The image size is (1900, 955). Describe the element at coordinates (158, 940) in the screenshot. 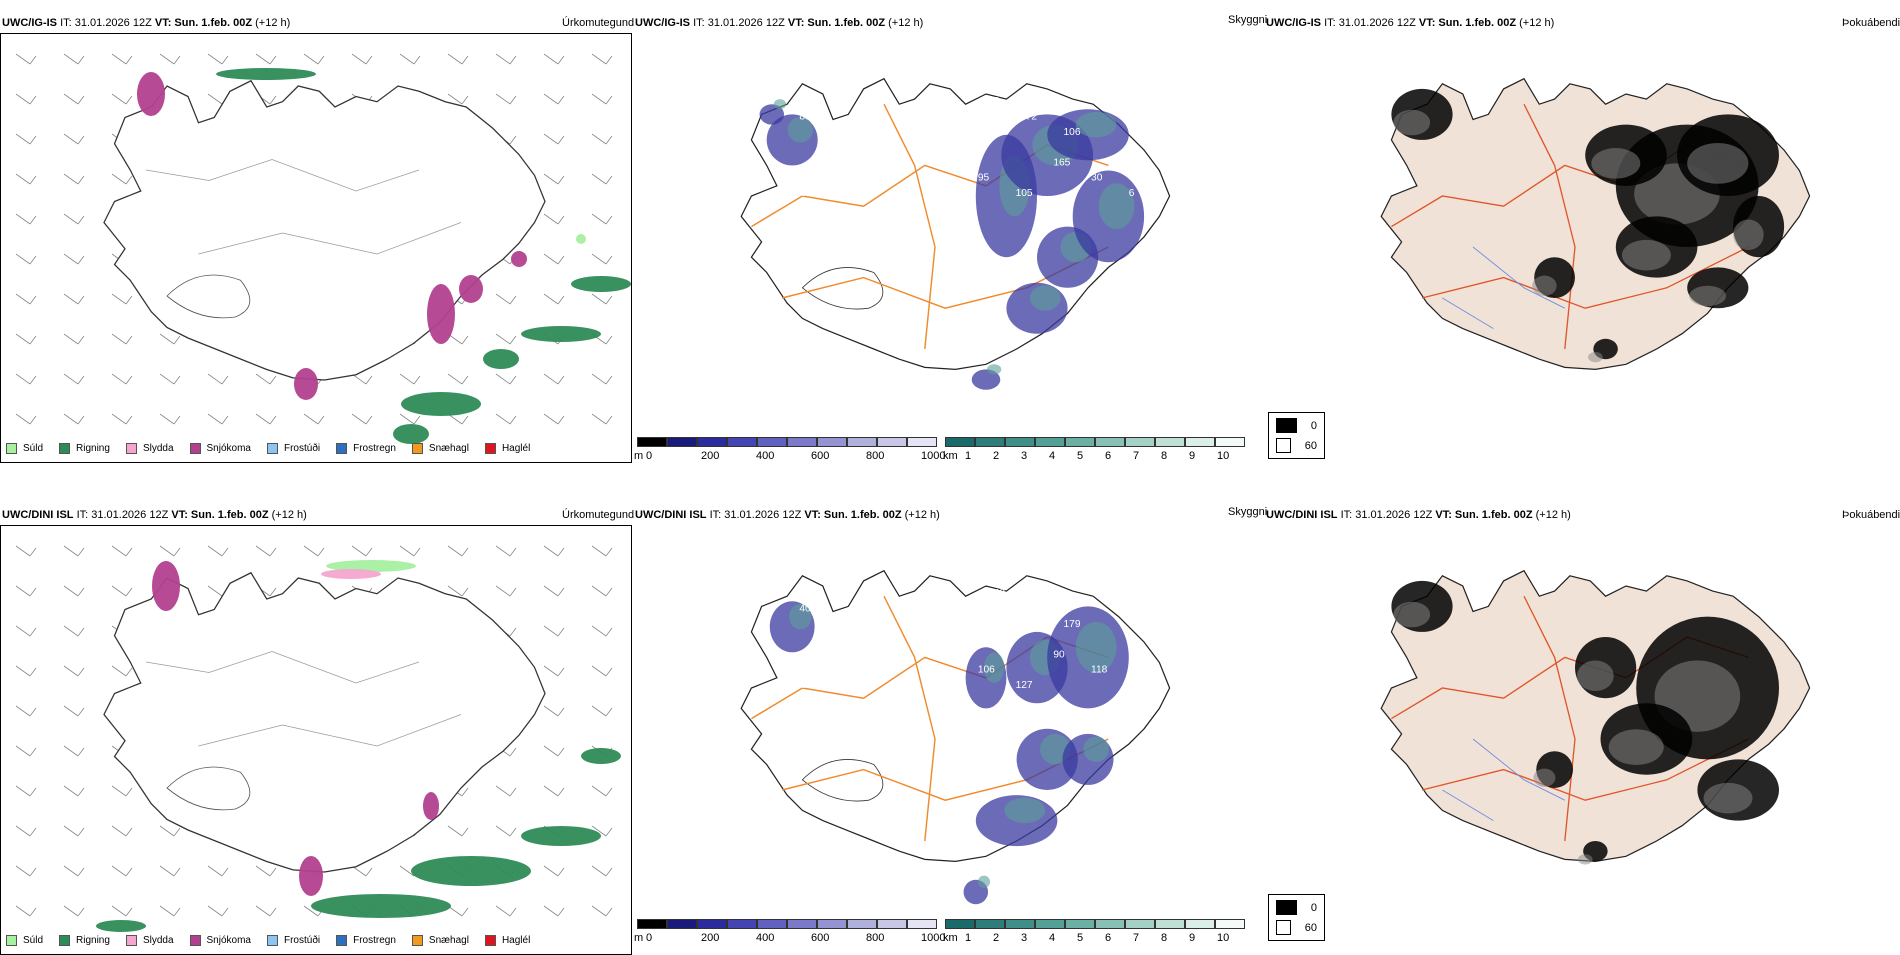

I see `legend-label: Slydda` at that location.